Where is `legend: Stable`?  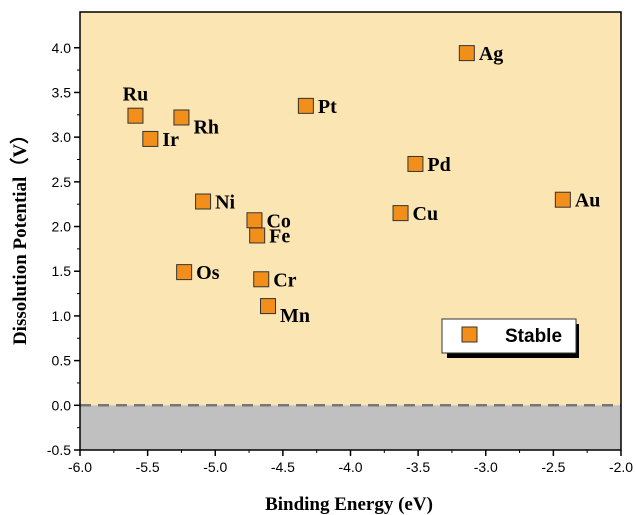
legend: Stable is located at coordinates (510, 338).